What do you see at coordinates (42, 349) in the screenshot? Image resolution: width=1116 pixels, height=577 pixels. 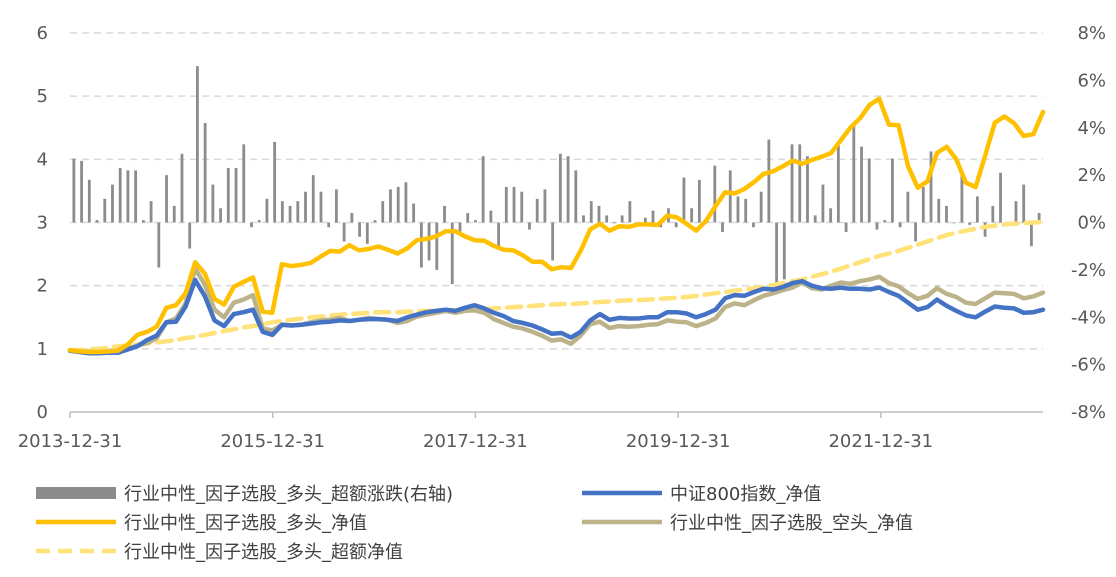 I see `y-left-tick-label: 1` at bounding box center [42, 349].